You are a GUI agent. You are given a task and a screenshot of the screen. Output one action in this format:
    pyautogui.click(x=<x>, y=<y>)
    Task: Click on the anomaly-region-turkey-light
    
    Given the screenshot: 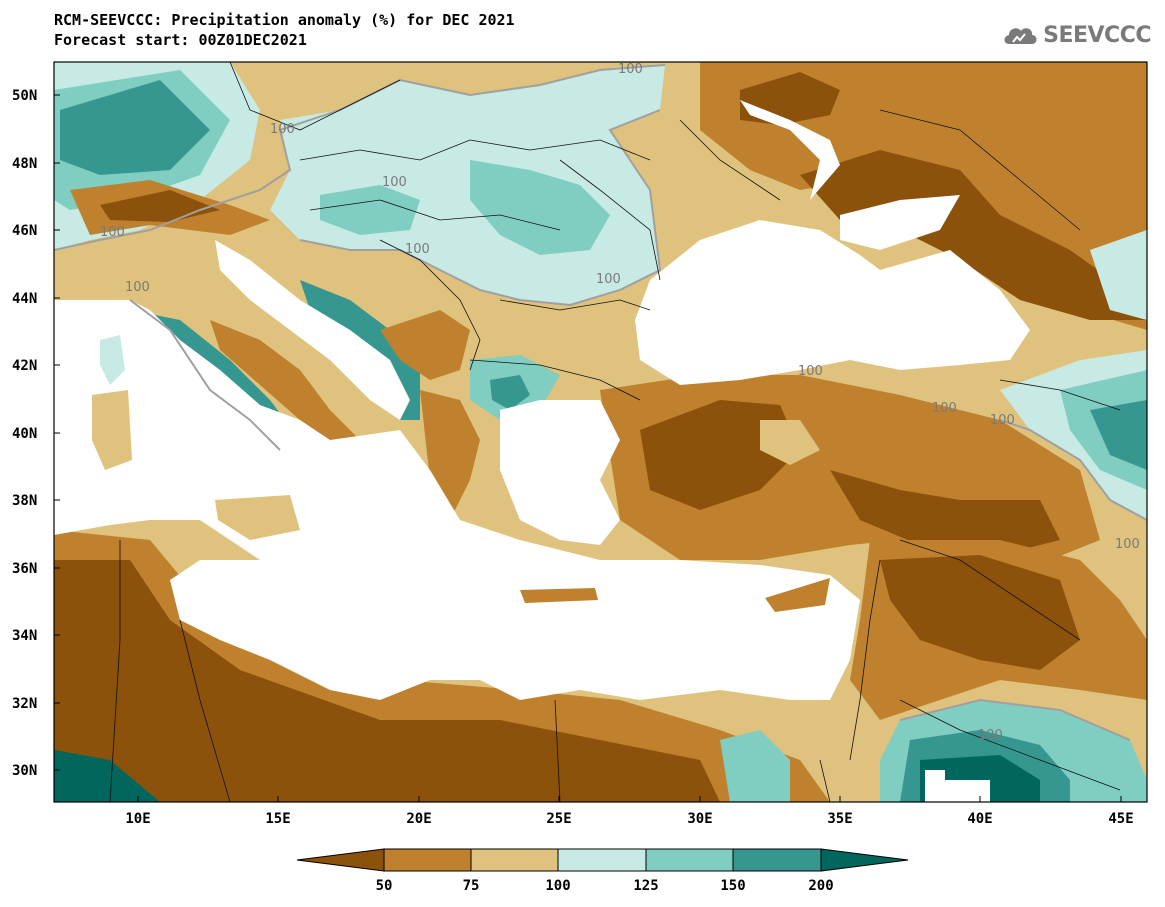 What is the action you would take?
    pyautogui.click(x=790, y=442)
    